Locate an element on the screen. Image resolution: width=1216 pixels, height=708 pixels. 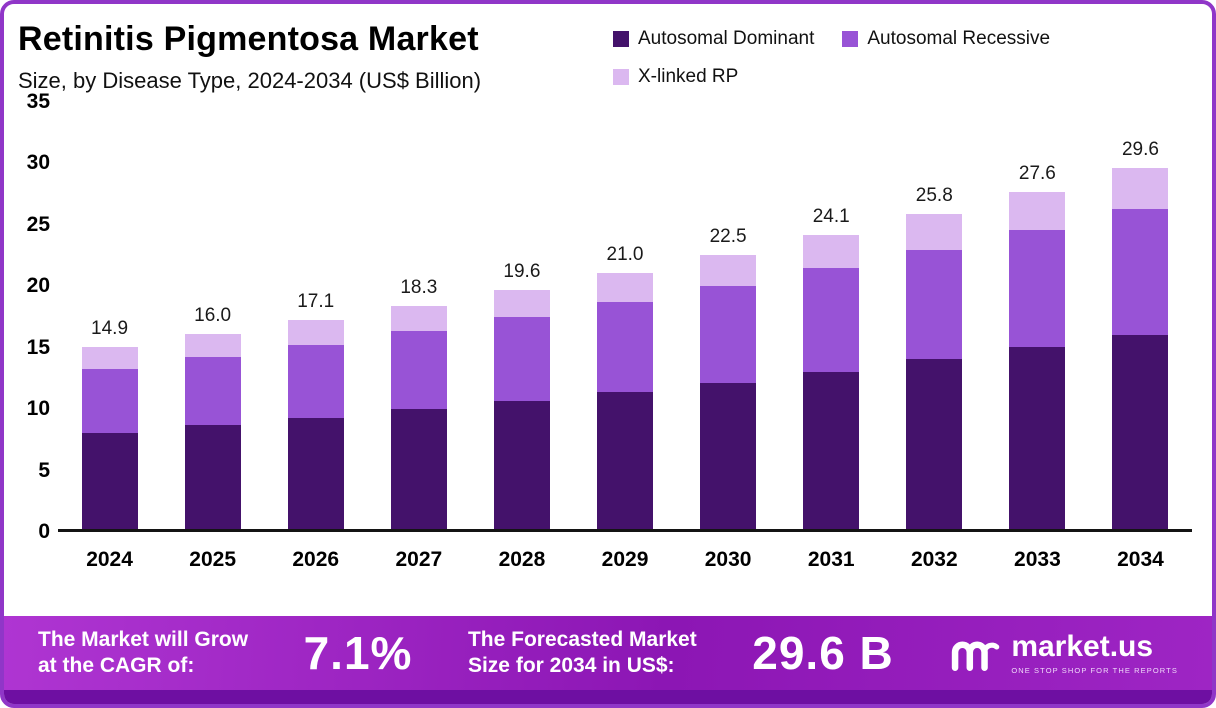
forecast-label-line1: The Forecasted Market is located at coordinates (582, 640).